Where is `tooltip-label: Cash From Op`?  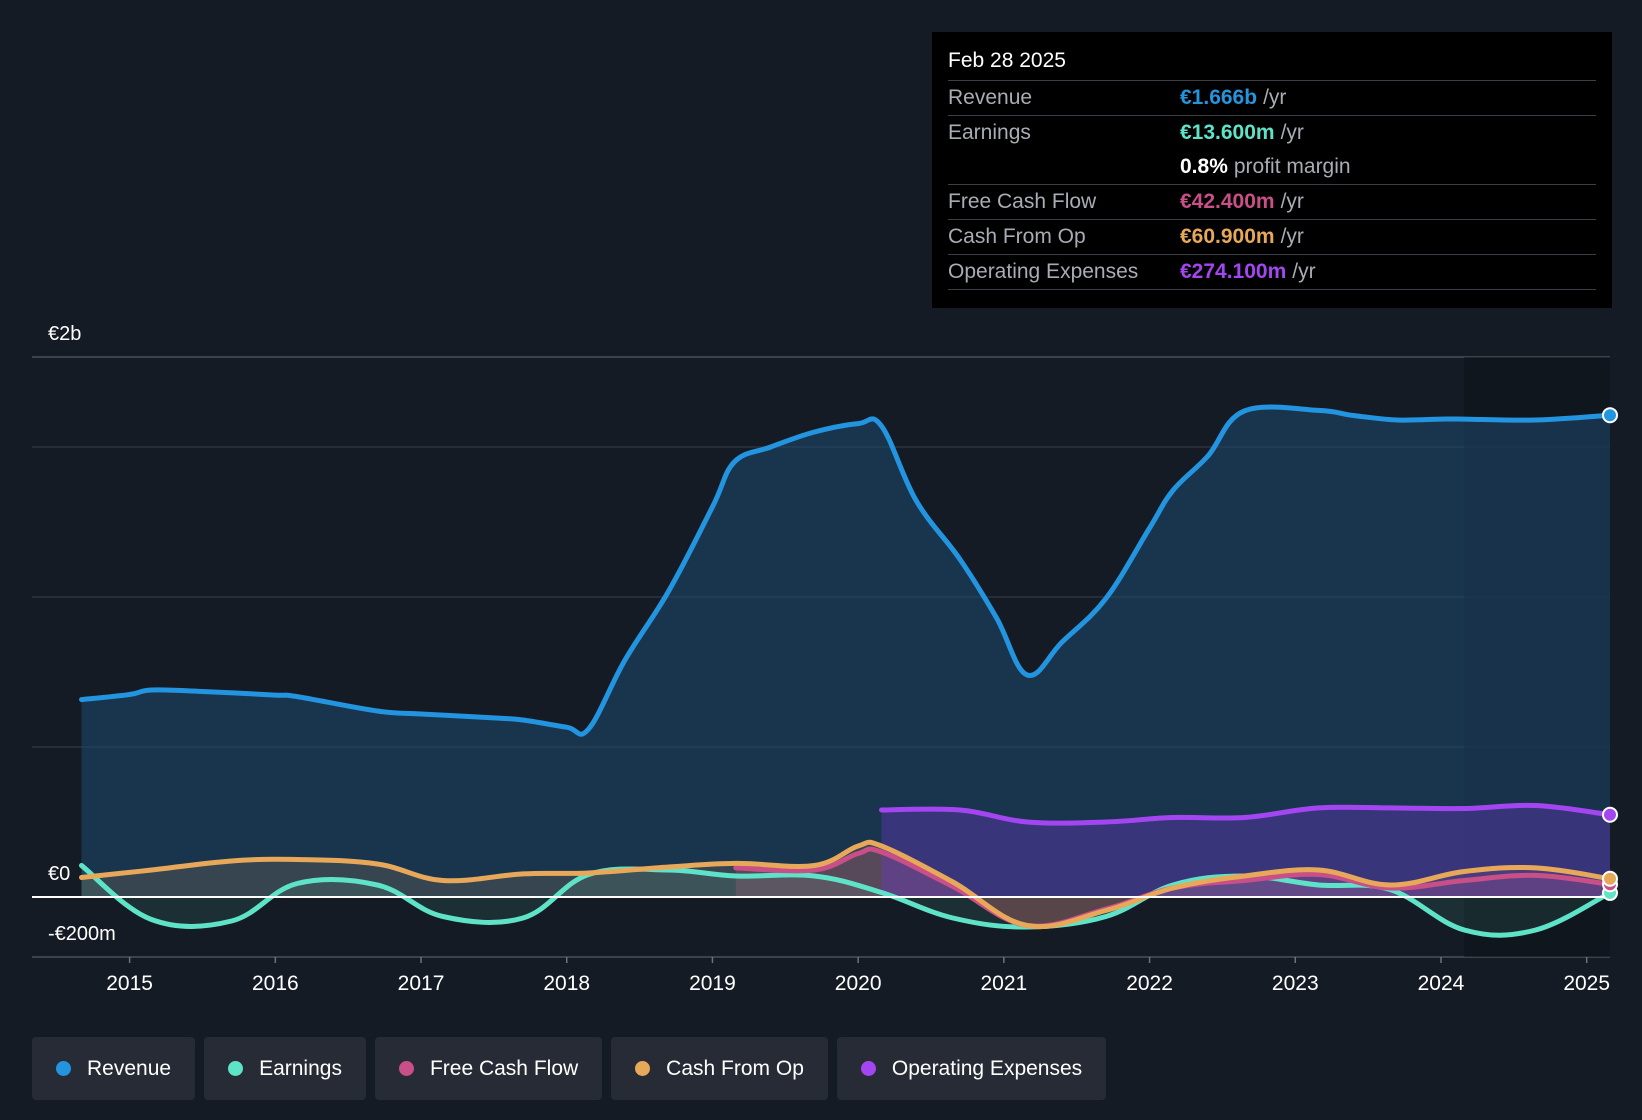 tooltip-label: Cash From Op is located at coordinates (1017, 236).